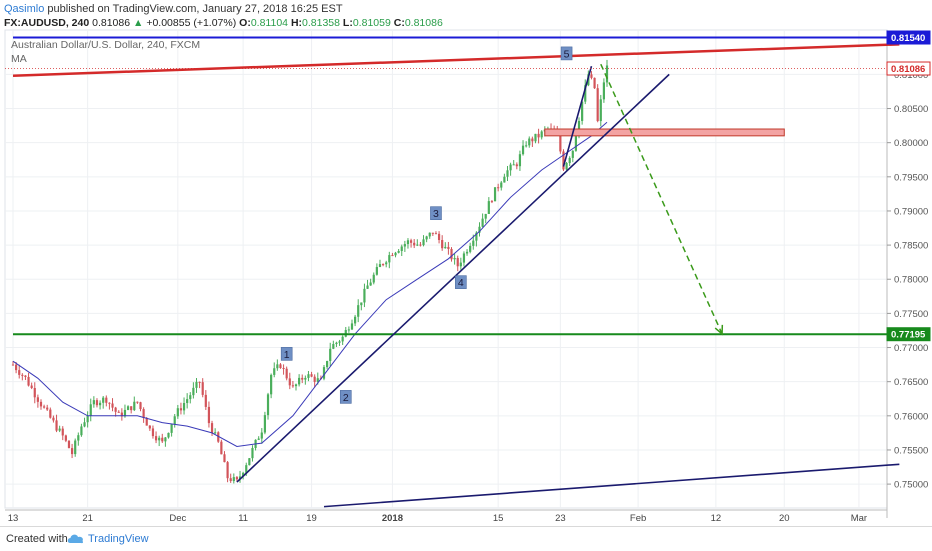  I want to click on price-label: 0.81540, so click(908, 38).